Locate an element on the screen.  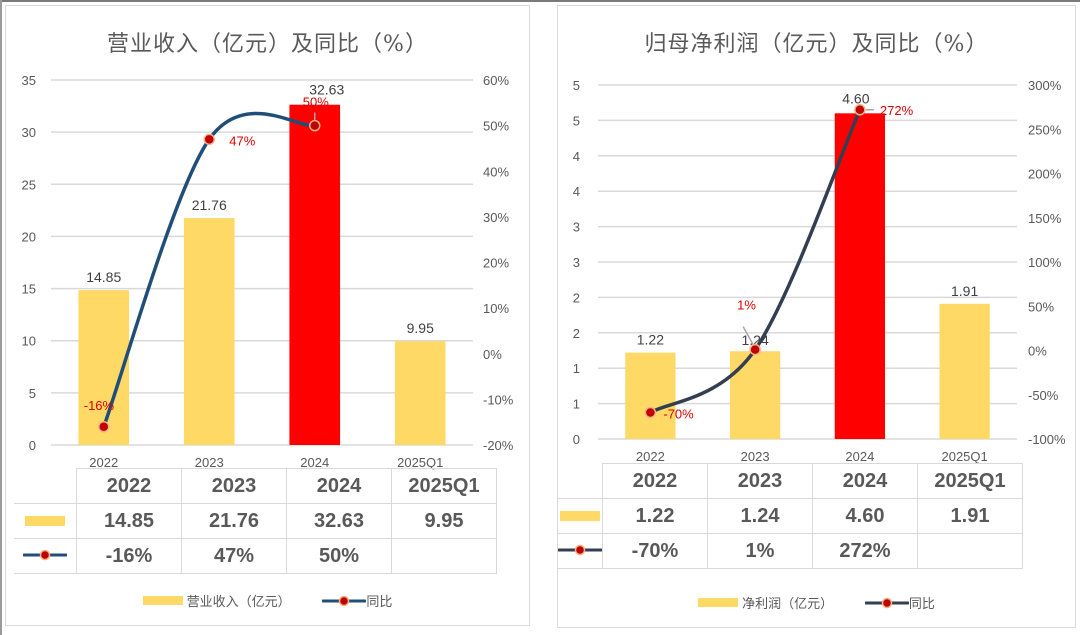
right-axis-tick-label: 200% is located at coordinates (1045, 174).